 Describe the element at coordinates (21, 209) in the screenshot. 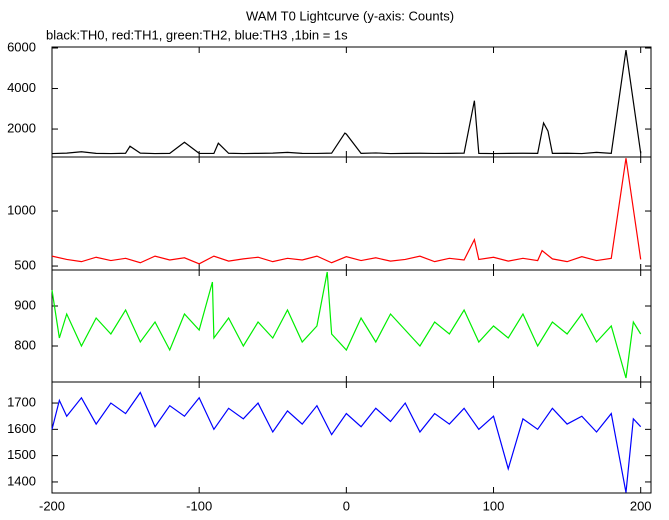

I see `y-tick-label: 1000` at that location.